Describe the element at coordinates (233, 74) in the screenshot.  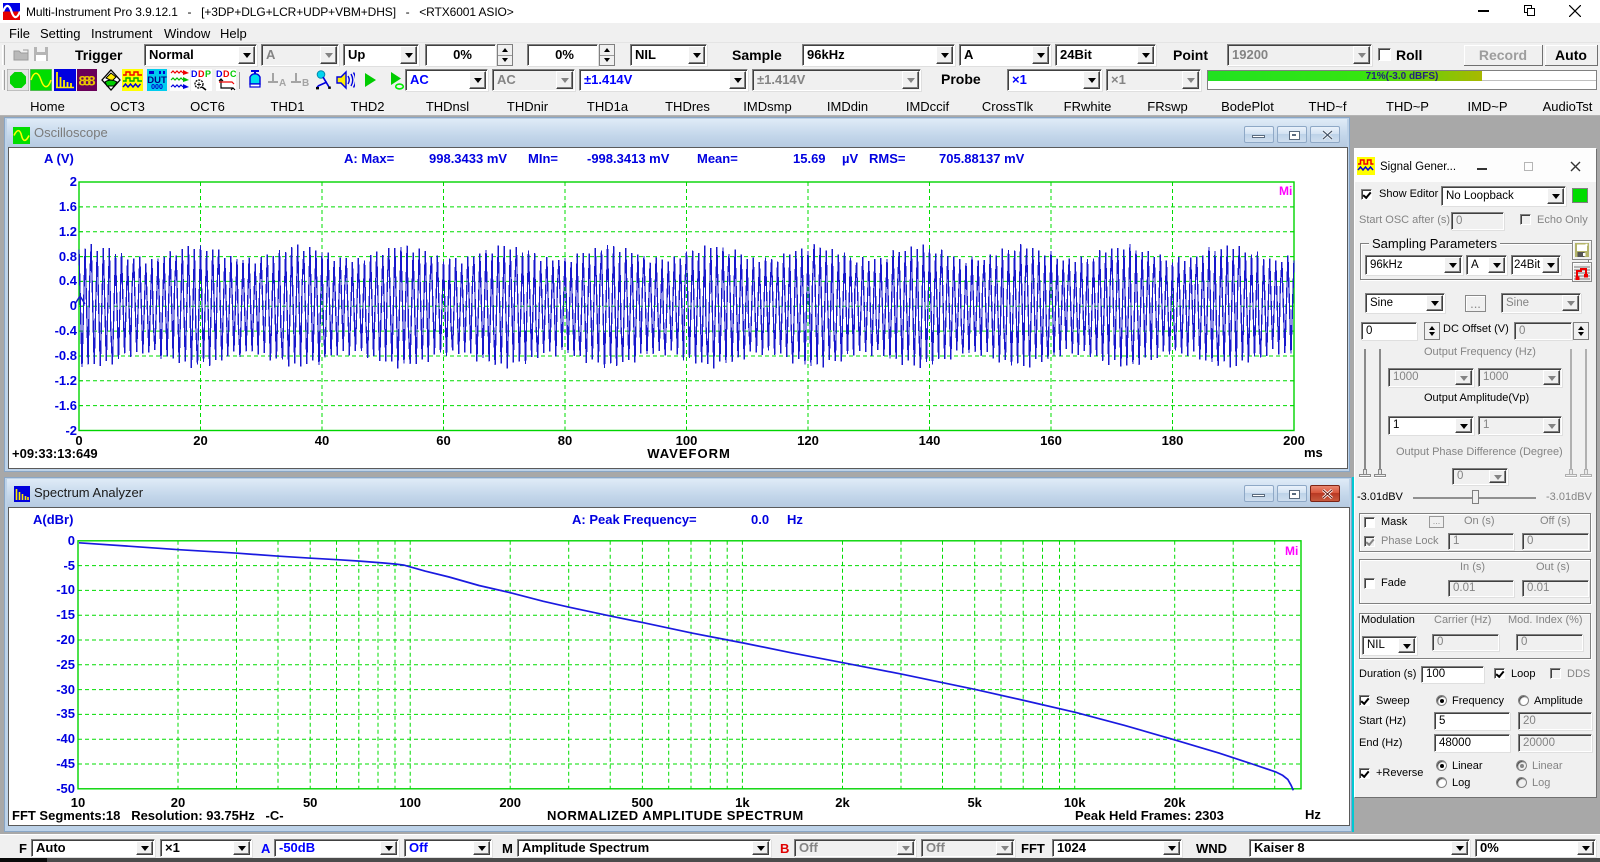
I see `svg-text: C` at that location.